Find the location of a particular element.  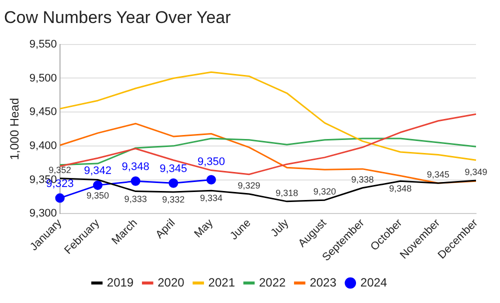

data-label: 9,338 is located at coordinates (362, 179).